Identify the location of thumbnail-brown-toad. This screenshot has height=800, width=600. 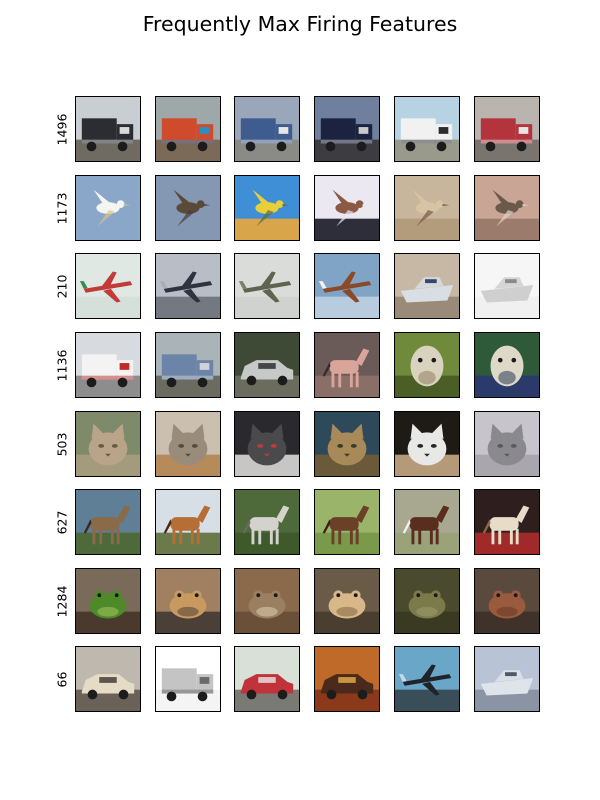
(507, 601).